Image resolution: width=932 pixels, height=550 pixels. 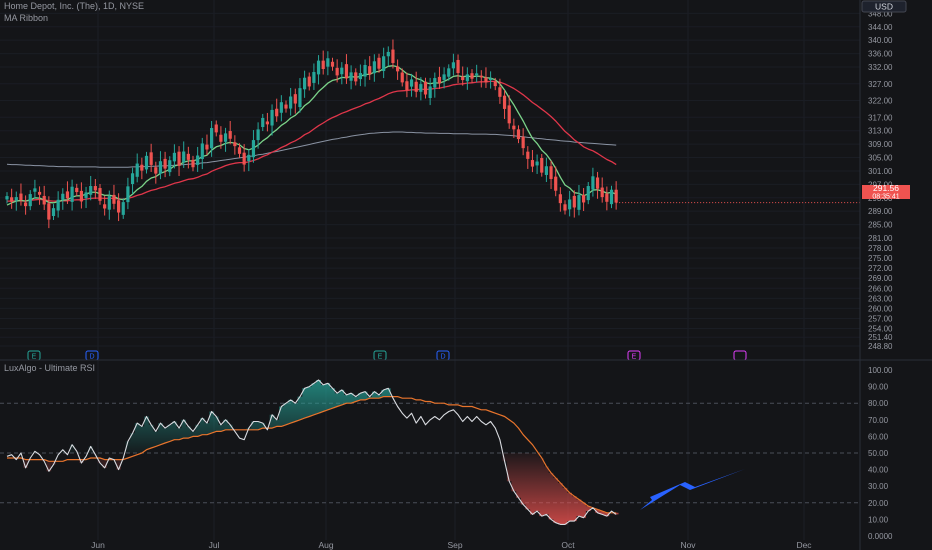 What do you see at coordinates (880, 318) in the screenshot?
I see `price-tick-label: 257.00` at bounding box center [880, 318].